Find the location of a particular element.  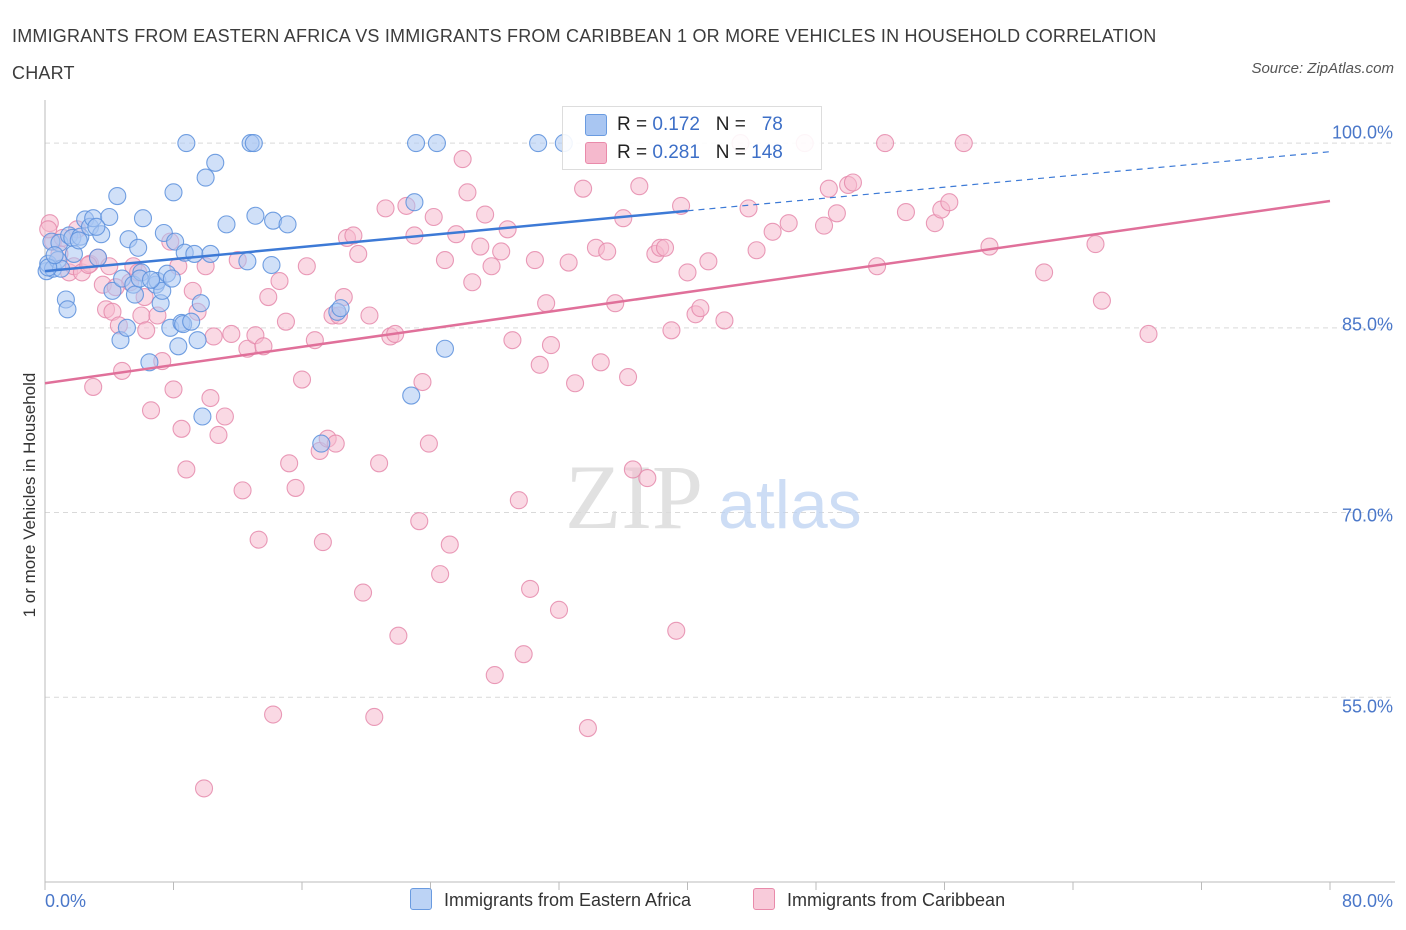

source-label: Source: ZipAtlas.com is located at coordinates (1322, 68).